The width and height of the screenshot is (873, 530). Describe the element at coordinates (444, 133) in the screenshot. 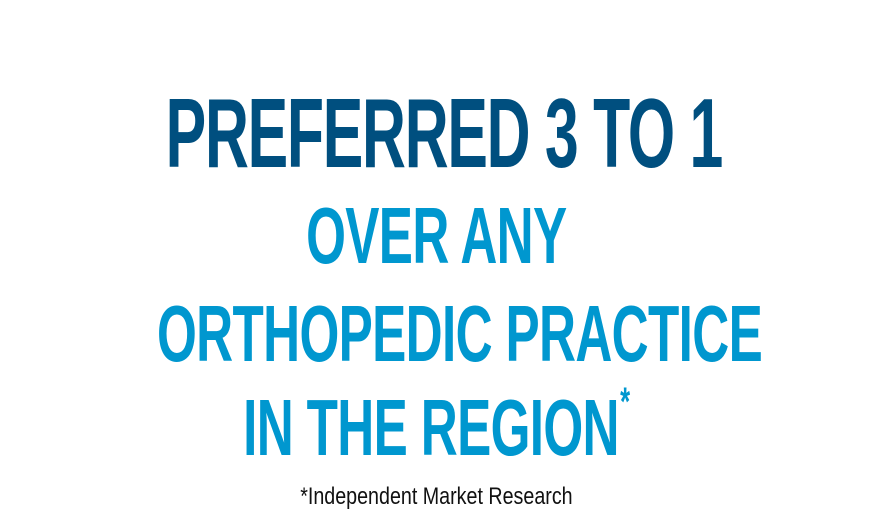

I see `headline: PREFERRED 3 TO 1` at that location.